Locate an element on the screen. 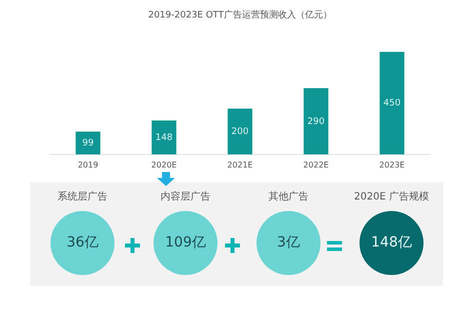 The width and height of the screenshot is (460, 336). data-label: 450 is located at coordinates (392, 103).